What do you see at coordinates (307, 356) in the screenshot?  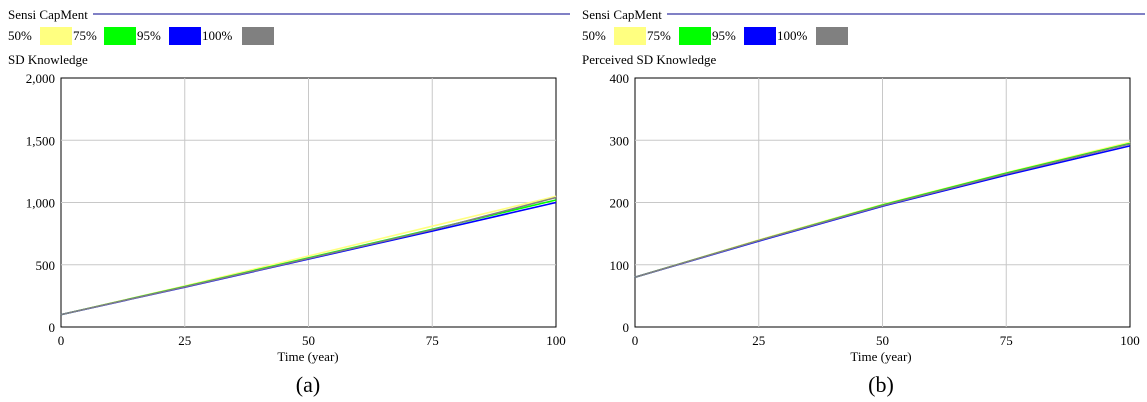 I see `panel-a-xlabel: Time (year)` at bounding box center [307, 356].